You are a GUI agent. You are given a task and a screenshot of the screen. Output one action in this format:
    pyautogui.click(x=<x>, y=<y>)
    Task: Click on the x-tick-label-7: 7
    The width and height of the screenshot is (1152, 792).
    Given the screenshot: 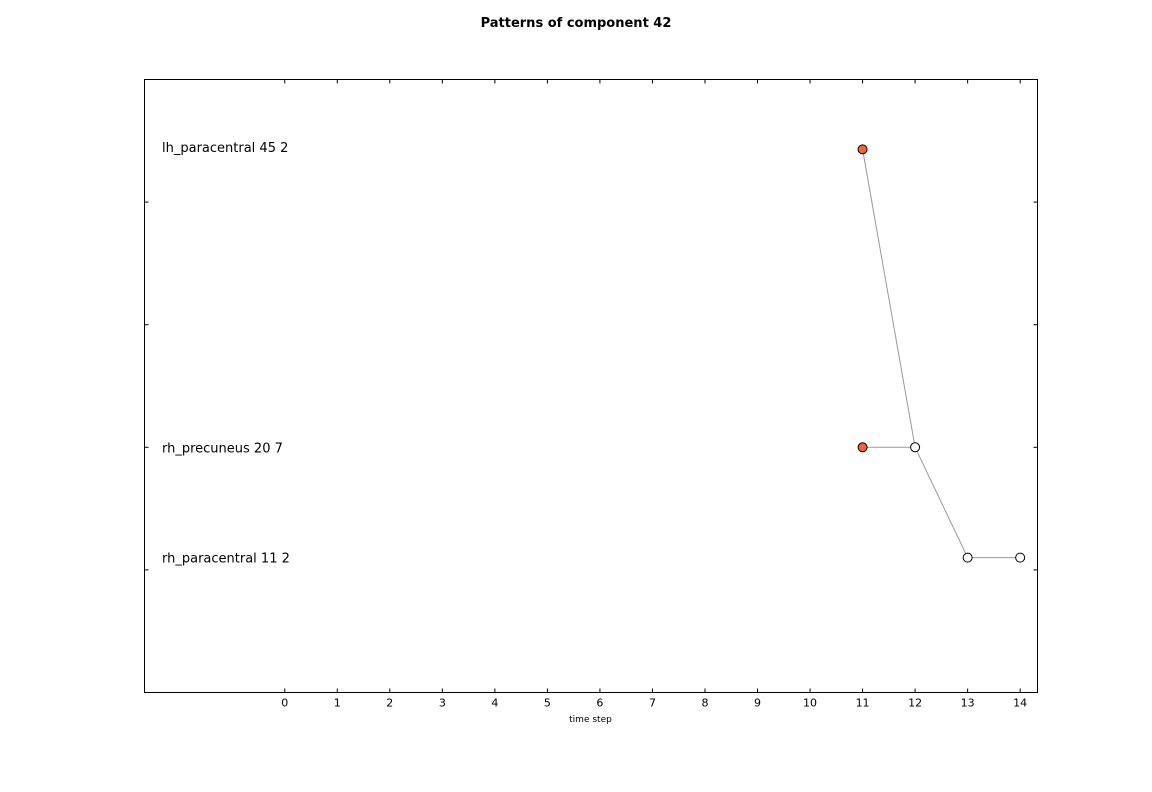 What is the action you would take?
    pyautogui.click(x=652, y=703)
    